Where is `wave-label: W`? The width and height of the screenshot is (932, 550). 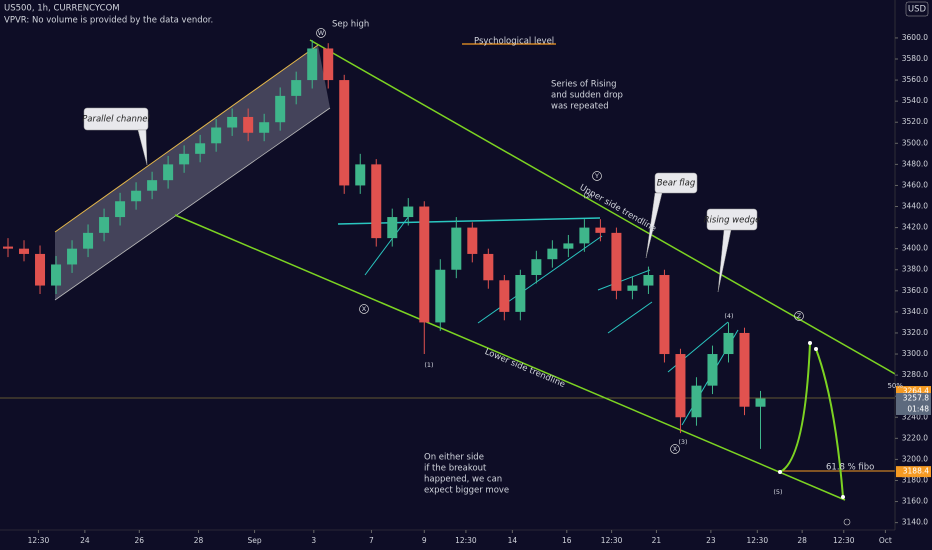
wave-label: W is located at coordinates (321, 33).